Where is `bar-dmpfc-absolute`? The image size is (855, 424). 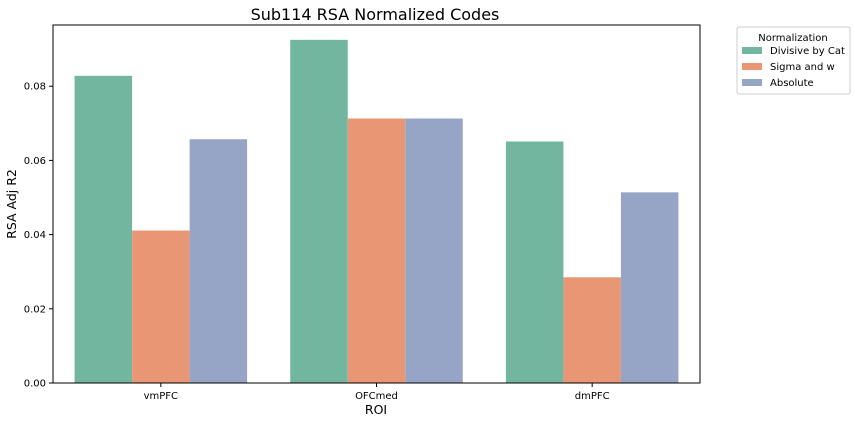
bar-dmpfc-absolute is located at coordinates (649, 287).